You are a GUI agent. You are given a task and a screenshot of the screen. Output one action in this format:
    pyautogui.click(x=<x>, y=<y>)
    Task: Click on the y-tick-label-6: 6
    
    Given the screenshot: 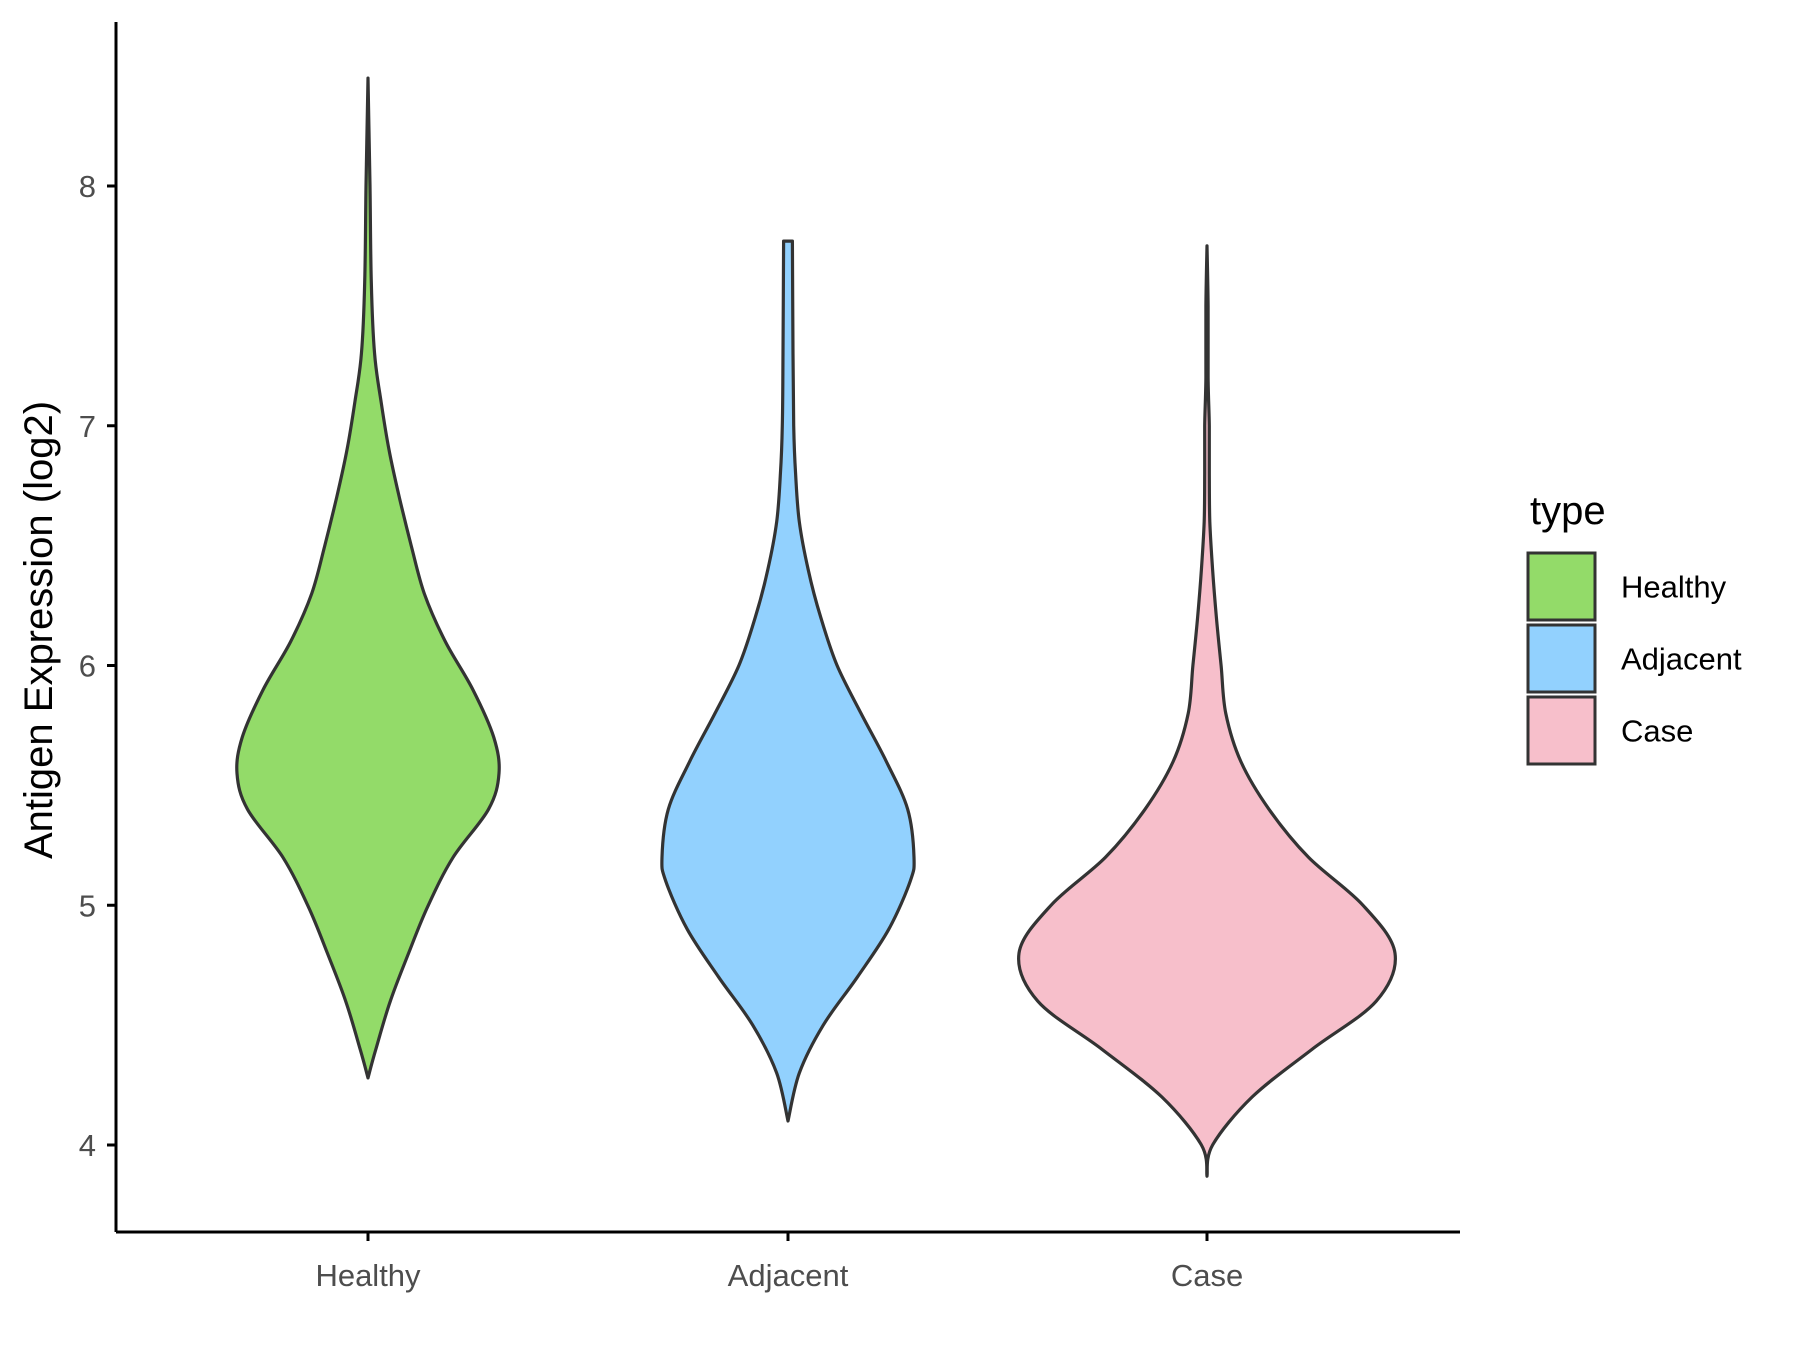 What is the action you would take?
    pyautogui.click(x=87, y=666)
    